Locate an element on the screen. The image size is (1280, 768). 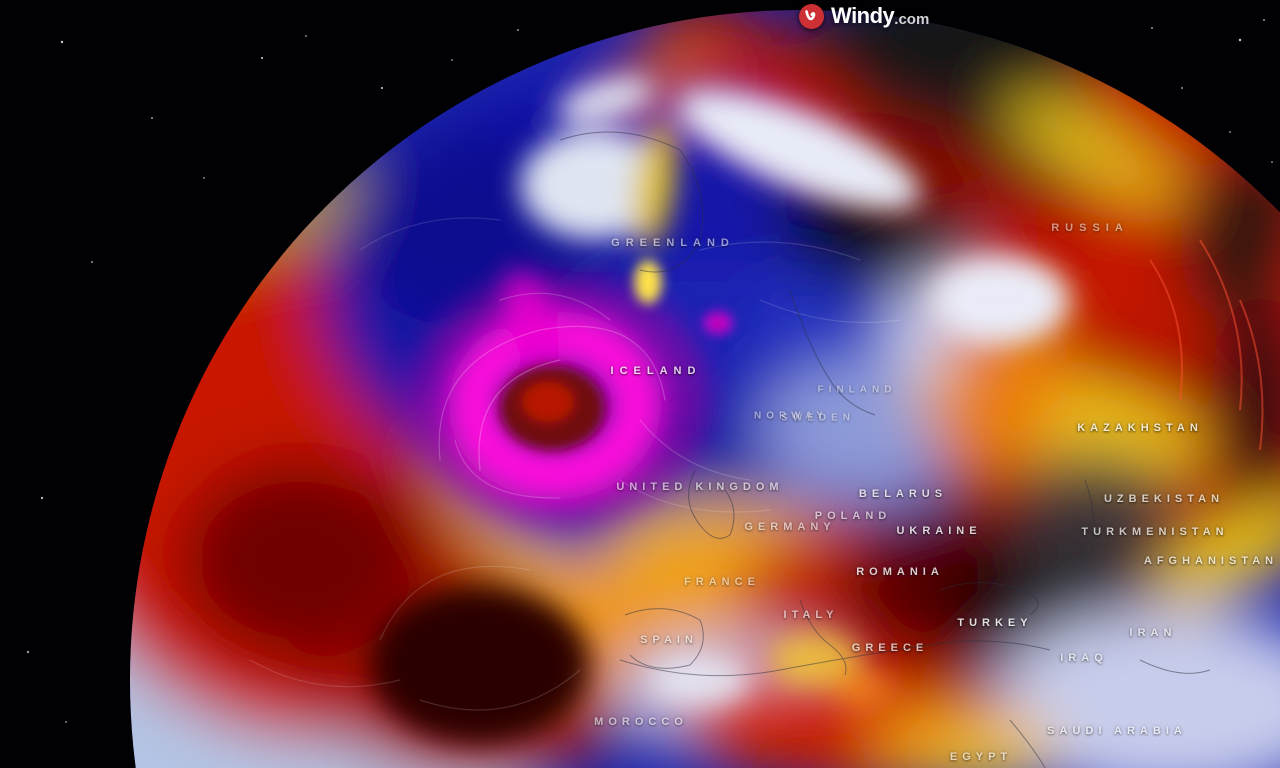
windy-brand-text: Windy is located at coordinates (863, 15).